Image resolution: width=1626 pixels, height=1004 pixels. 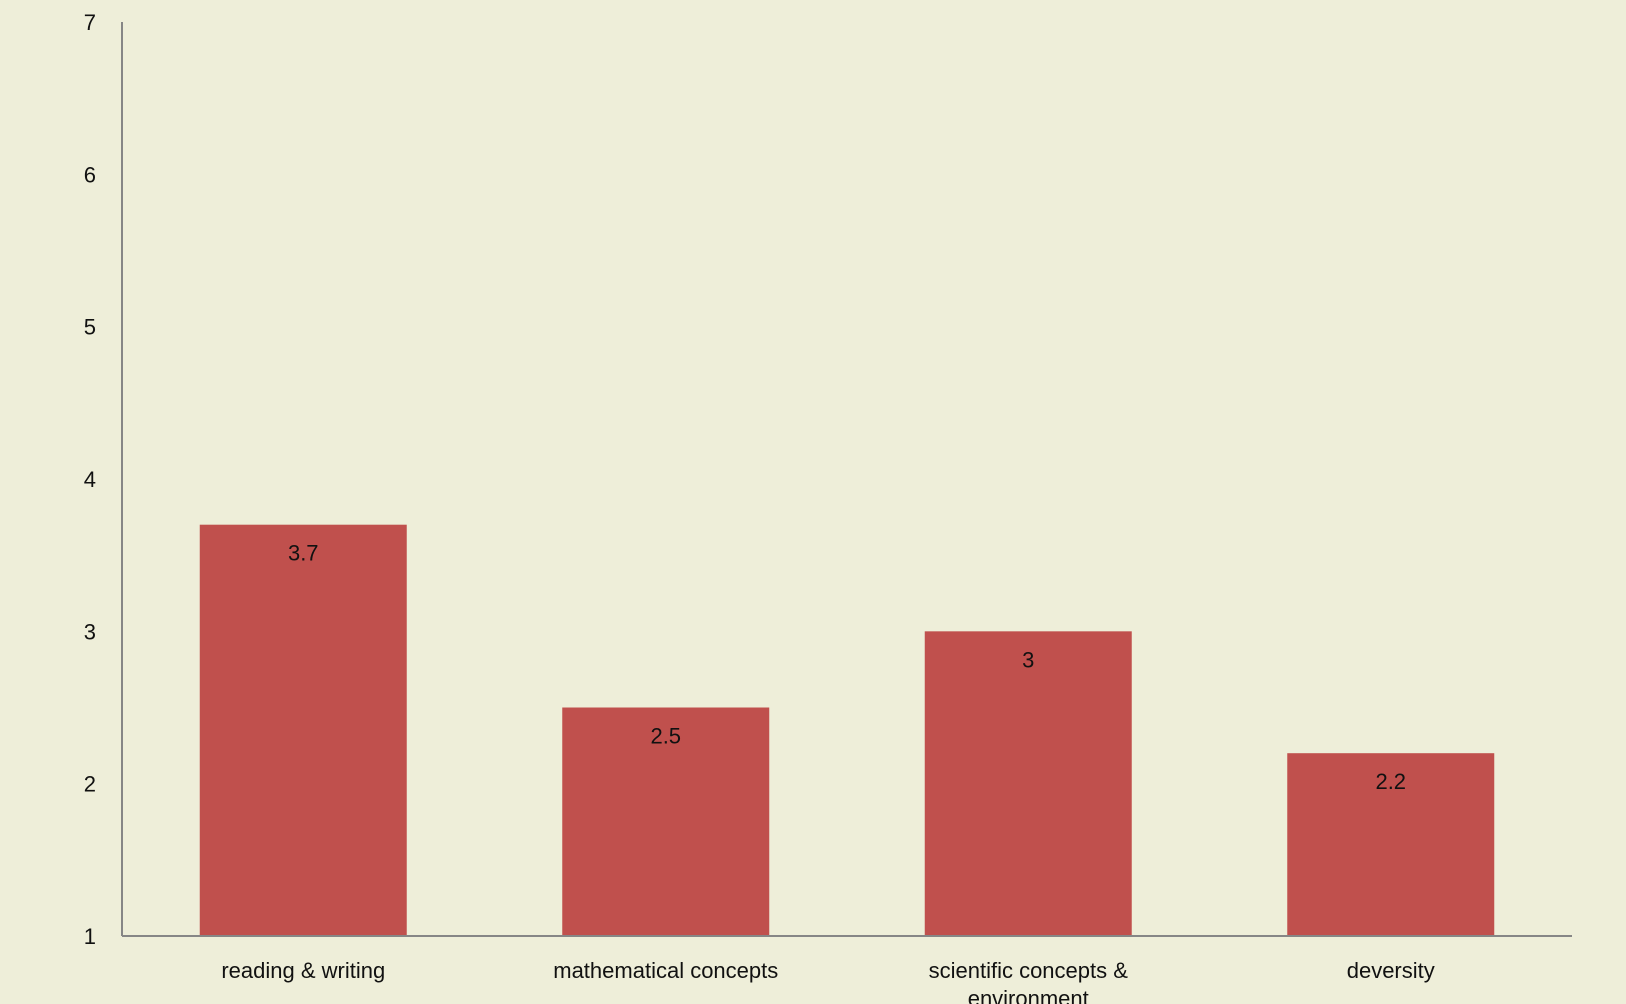 I want to click on x-tick-label: scientific concepts & environment, so click(x=1029, y=981).